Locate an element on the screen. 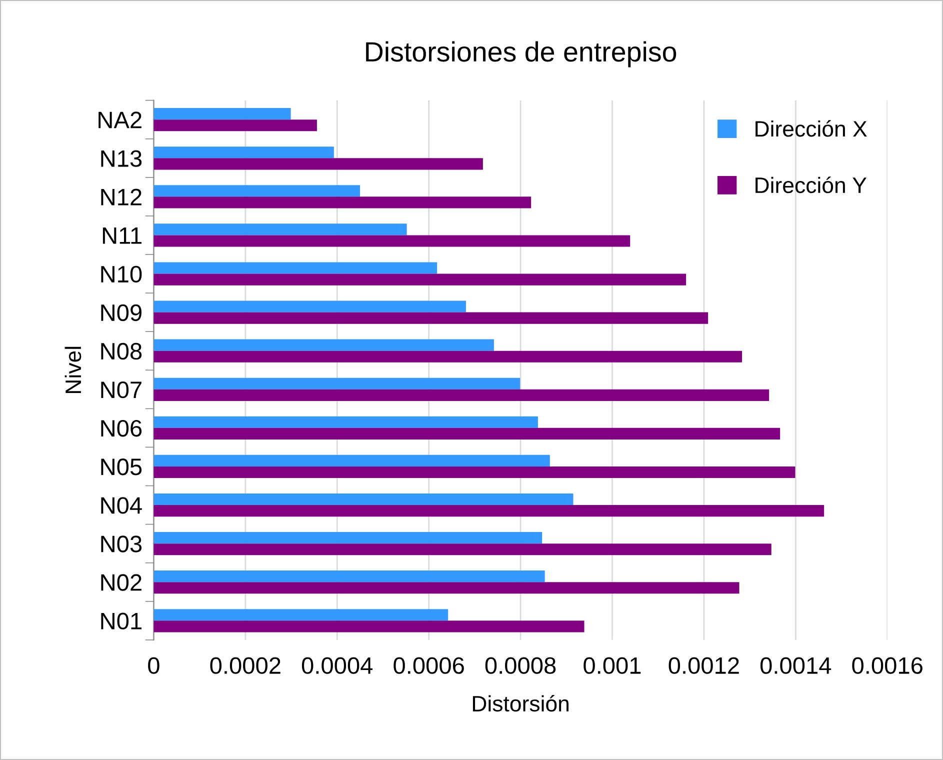 This screenshot has width=943, height=760. y-tick-label: N05 is located at coordinates (121, 467).